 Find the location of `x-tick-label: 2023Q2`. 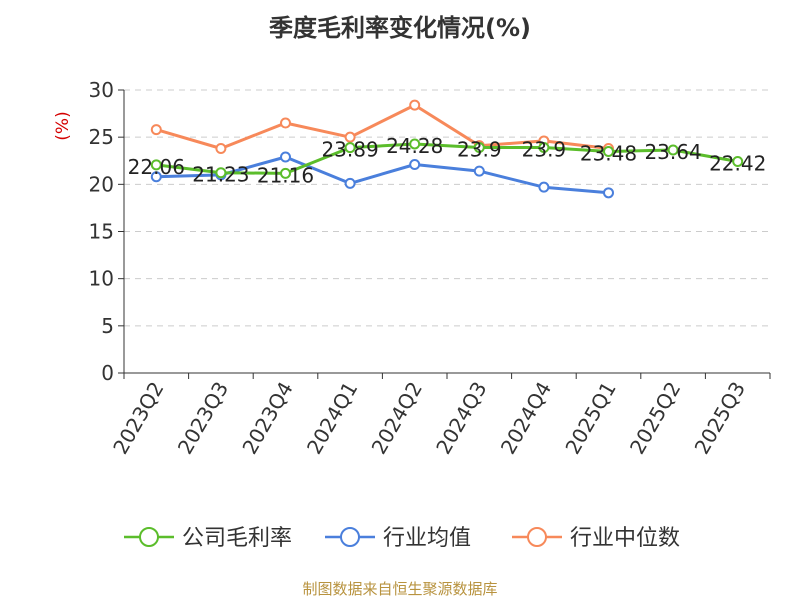

x-tick-label: 2023Q2 is located at coordinates (138, 418).